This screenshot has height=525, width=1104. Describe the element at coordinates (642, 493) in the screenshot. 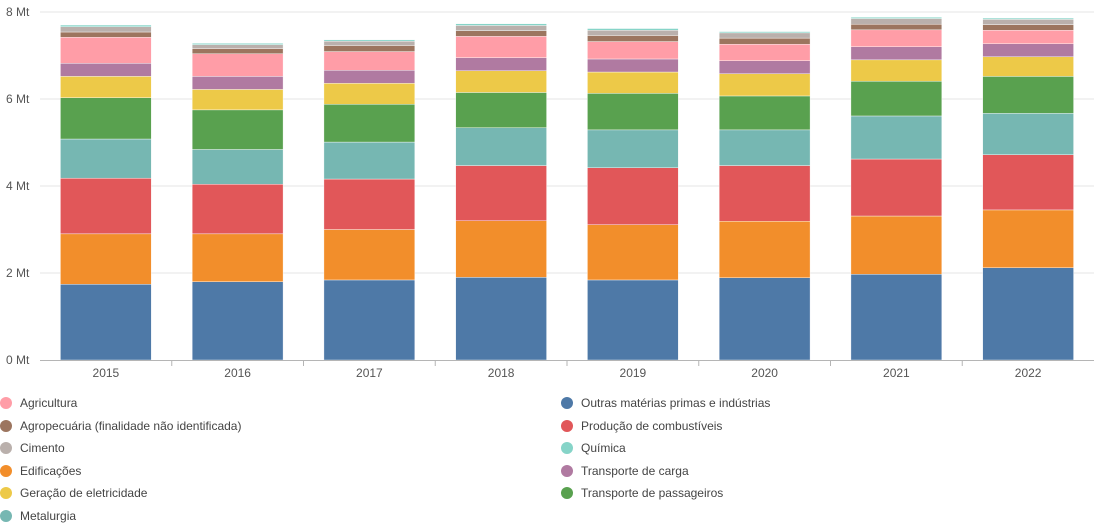

I see `legend-item: Transporte de passageiros` at that location.